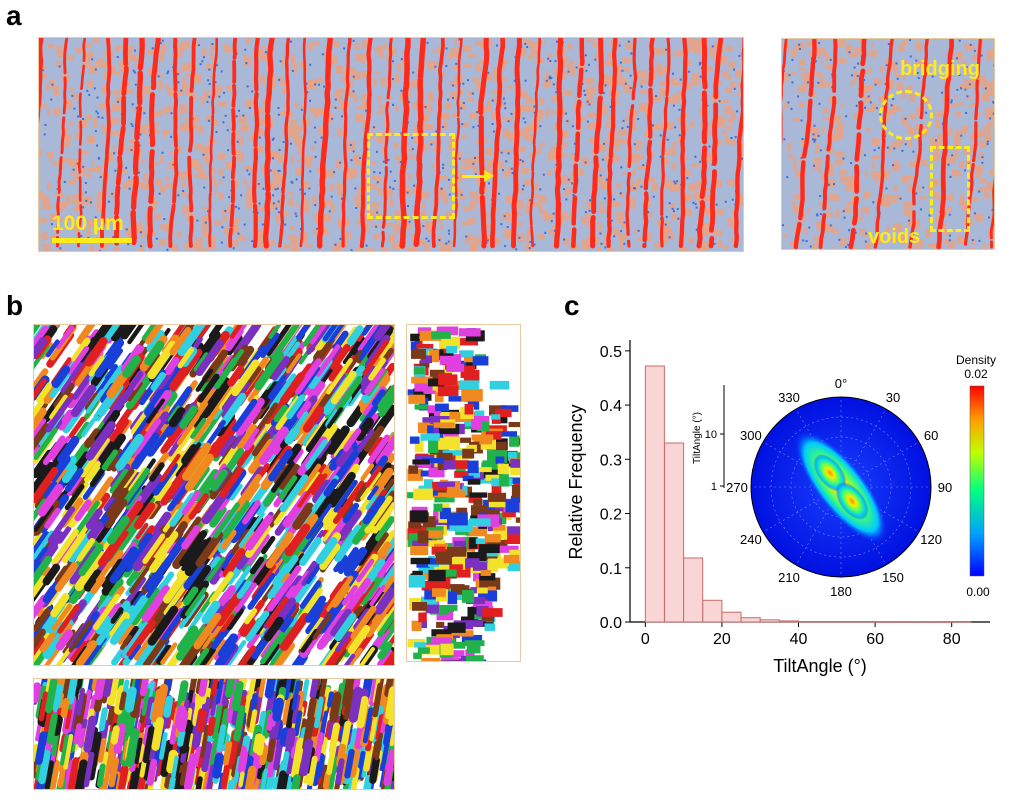  I want to click on polar-angle-label: 0°, so click(841, 383).